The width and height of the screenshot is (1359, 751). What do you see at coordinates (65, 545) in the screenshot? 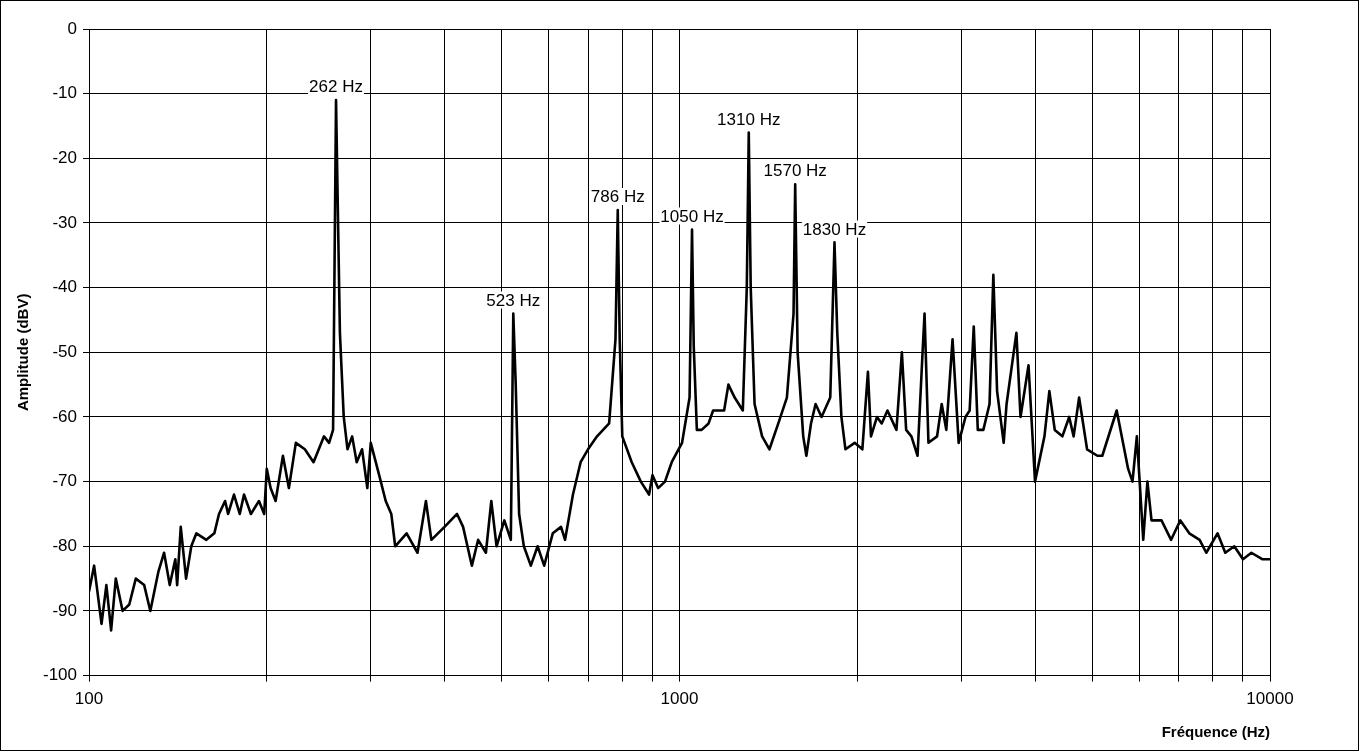
I see `y-tick-label: -80` at bounding box center [65, 545].